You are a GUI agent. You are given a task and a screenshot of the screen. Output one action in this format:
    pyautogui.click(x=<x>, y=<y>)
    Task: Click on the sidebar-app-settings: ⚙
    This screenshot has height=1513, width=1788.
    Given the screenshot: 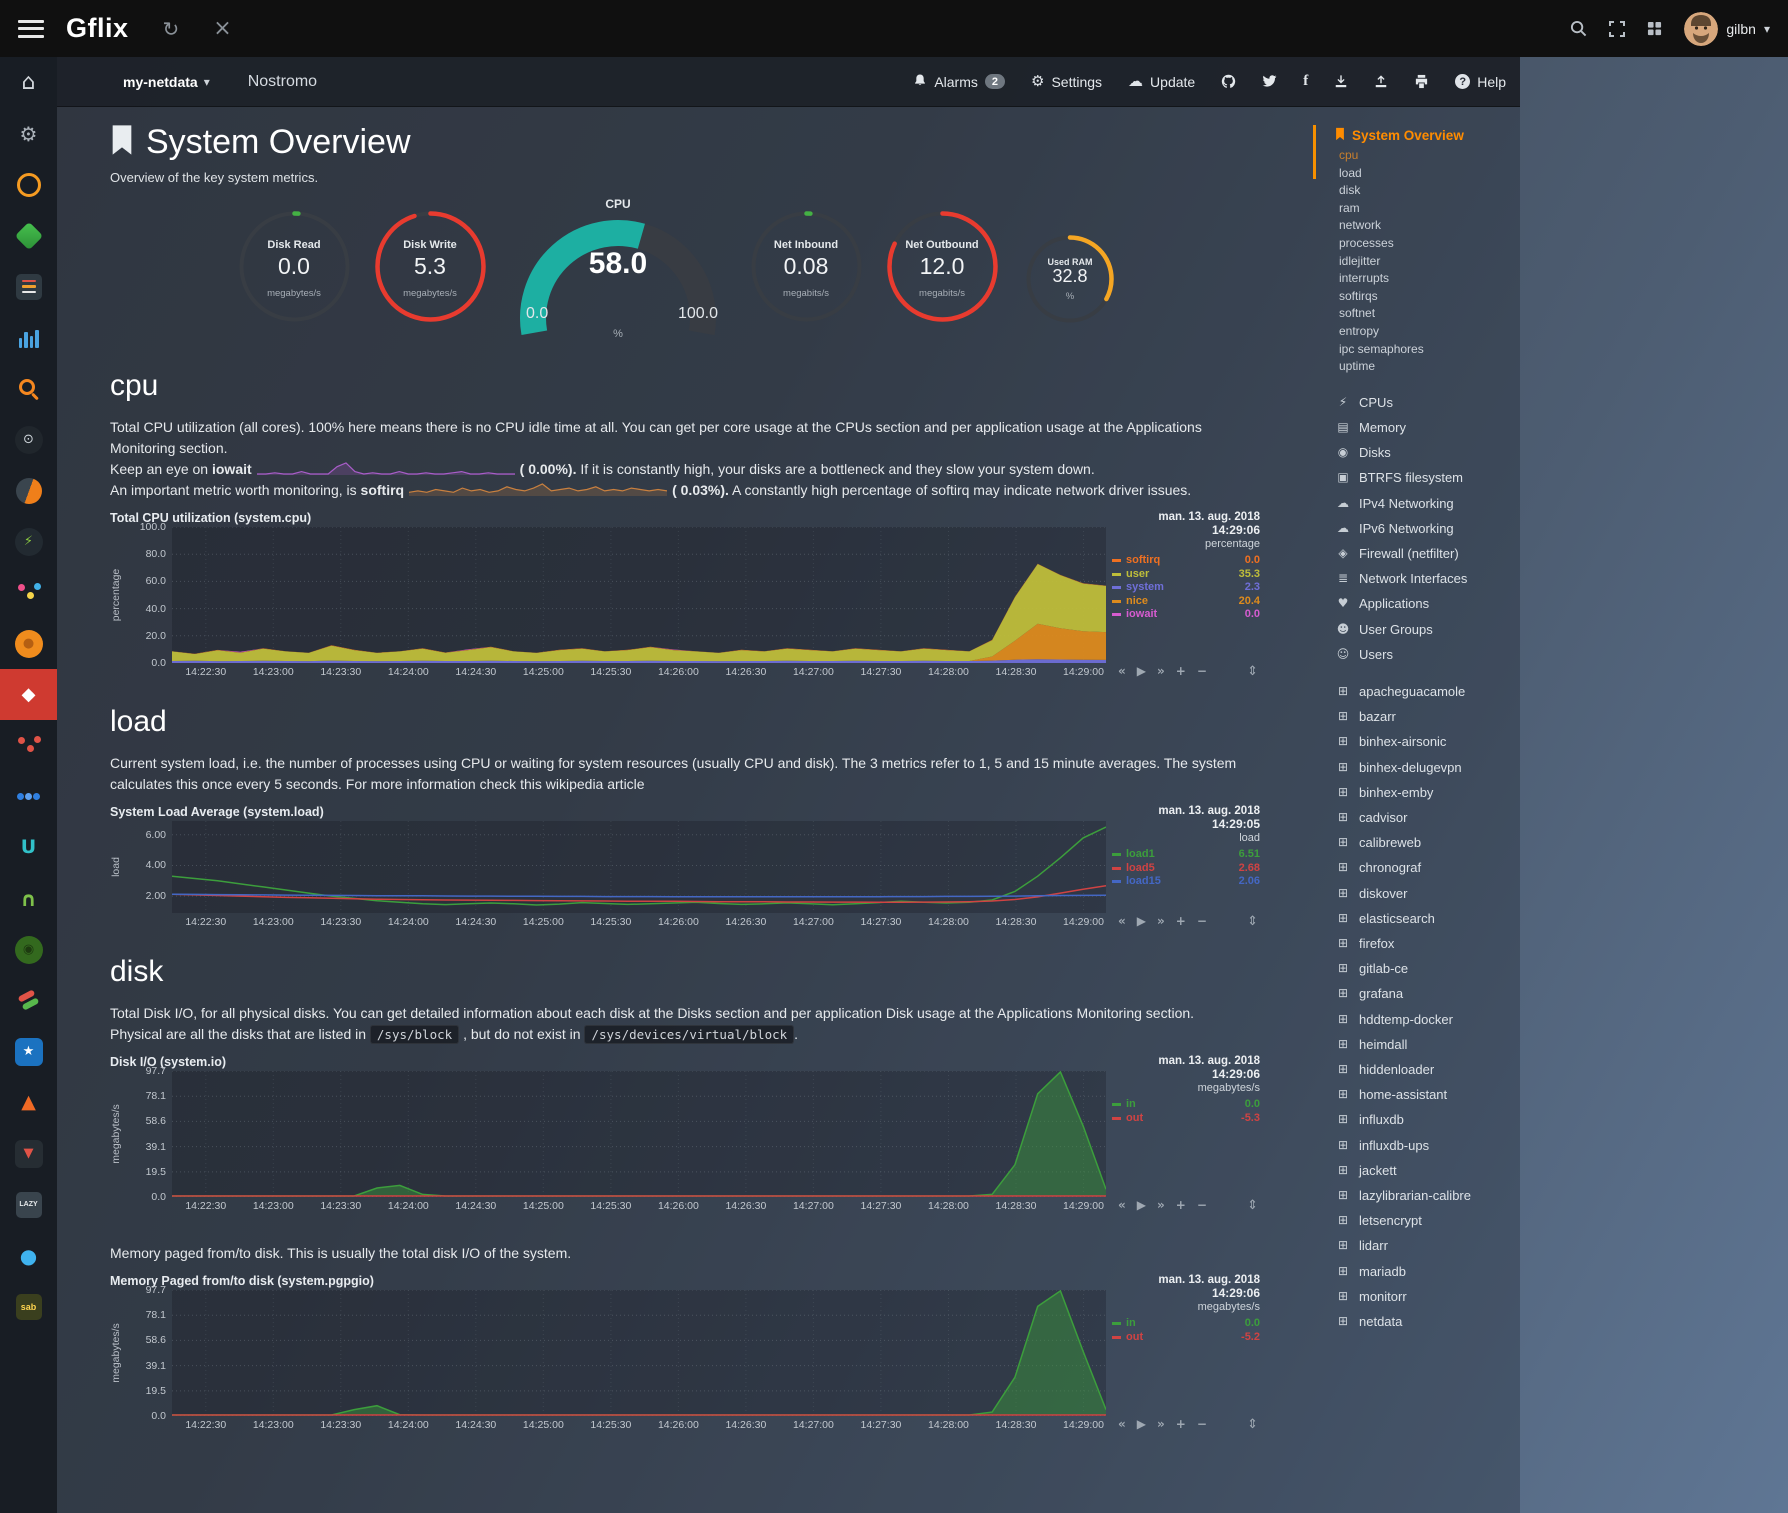 What is the action you would take?
    pyautogui.click(x=28, y=133)
    